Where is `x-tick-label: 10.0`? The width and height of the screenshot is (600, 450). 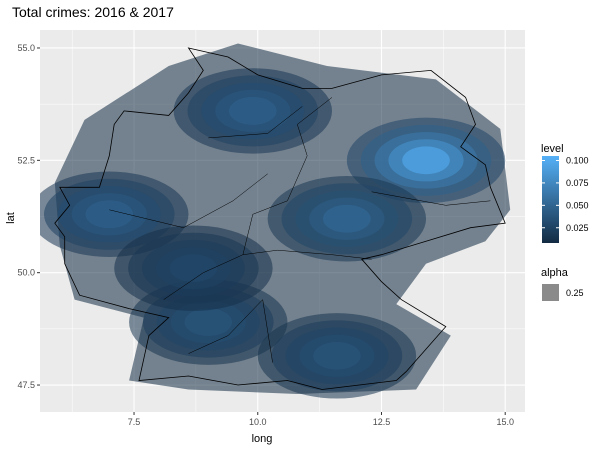
x-tick-label: 10.0 is located at coordinates (258, 422).